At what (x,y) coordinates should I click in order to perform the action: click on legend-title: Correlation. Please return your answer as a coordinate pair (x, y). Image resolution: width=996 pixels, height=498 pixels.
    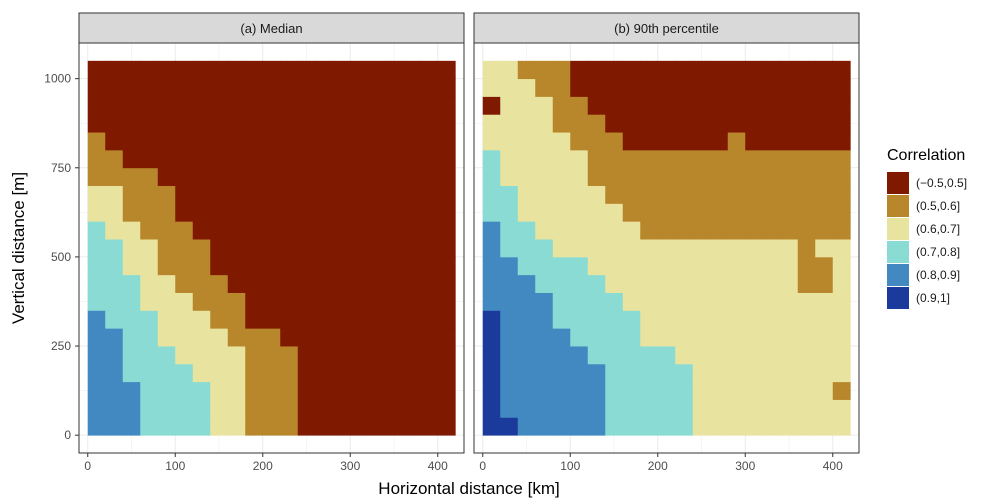
    Looking at the image, I should click on (926, 155).